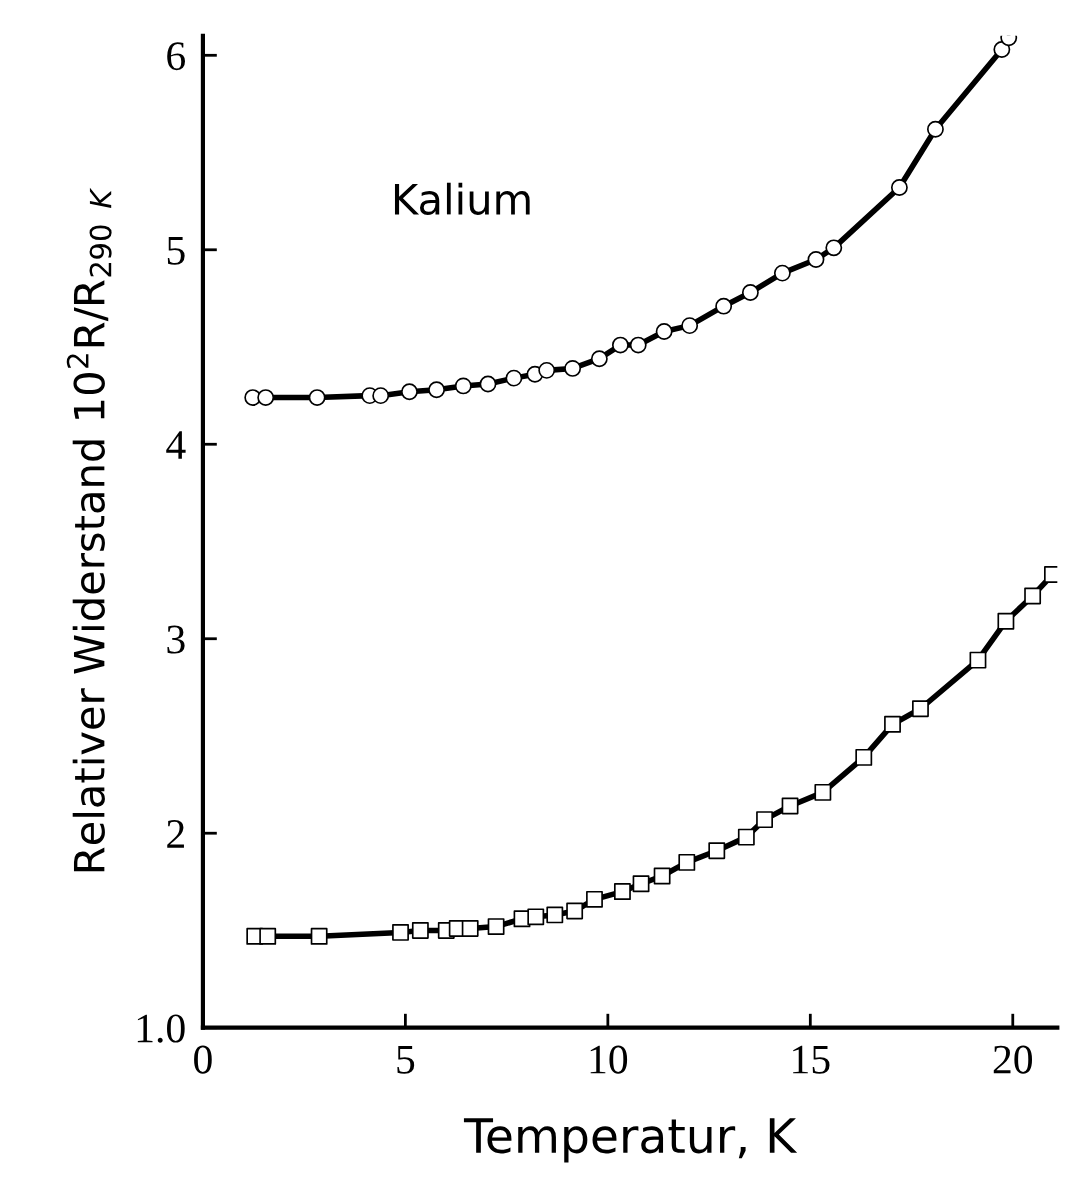 This screenshot has width=1068, height=1195. Describe the element at coordinates (175, 834) in the screenshot. I see `y-tick-label: 2` at that location.